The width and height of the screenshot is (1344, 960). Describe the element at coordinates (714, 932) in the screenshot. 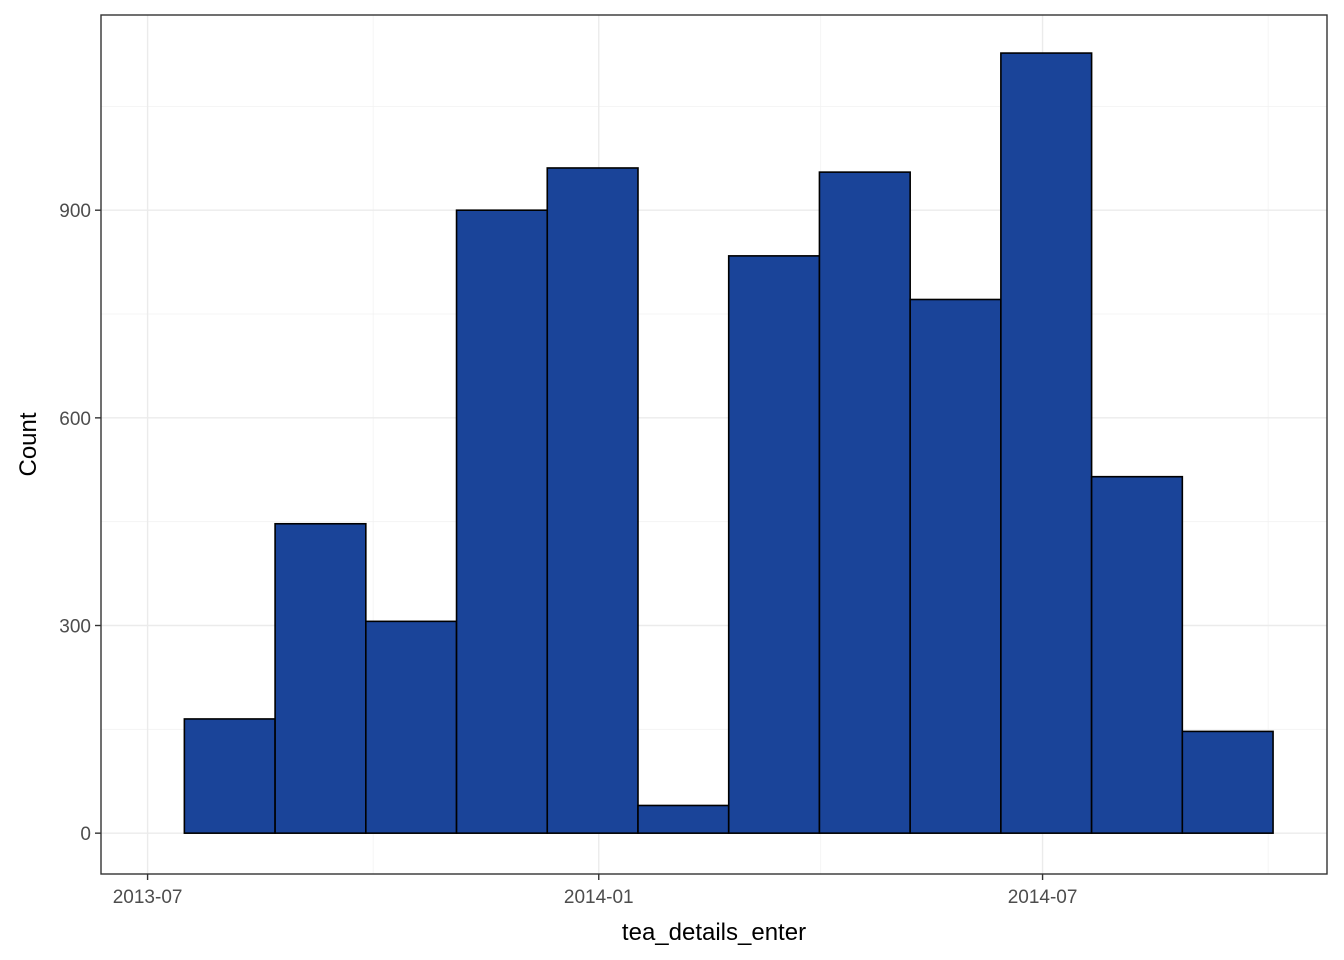

I see `x-axis-title: tea_details_enter` at that location.